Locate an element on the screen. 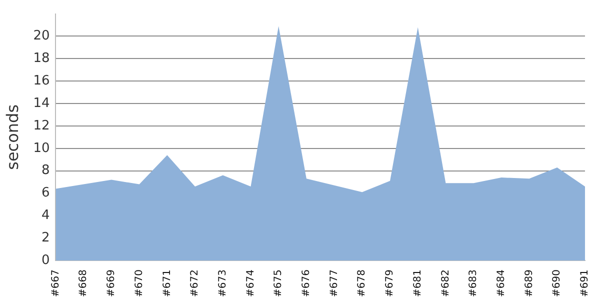  x-tick-label: #674 is located at coordinates (250, 284).